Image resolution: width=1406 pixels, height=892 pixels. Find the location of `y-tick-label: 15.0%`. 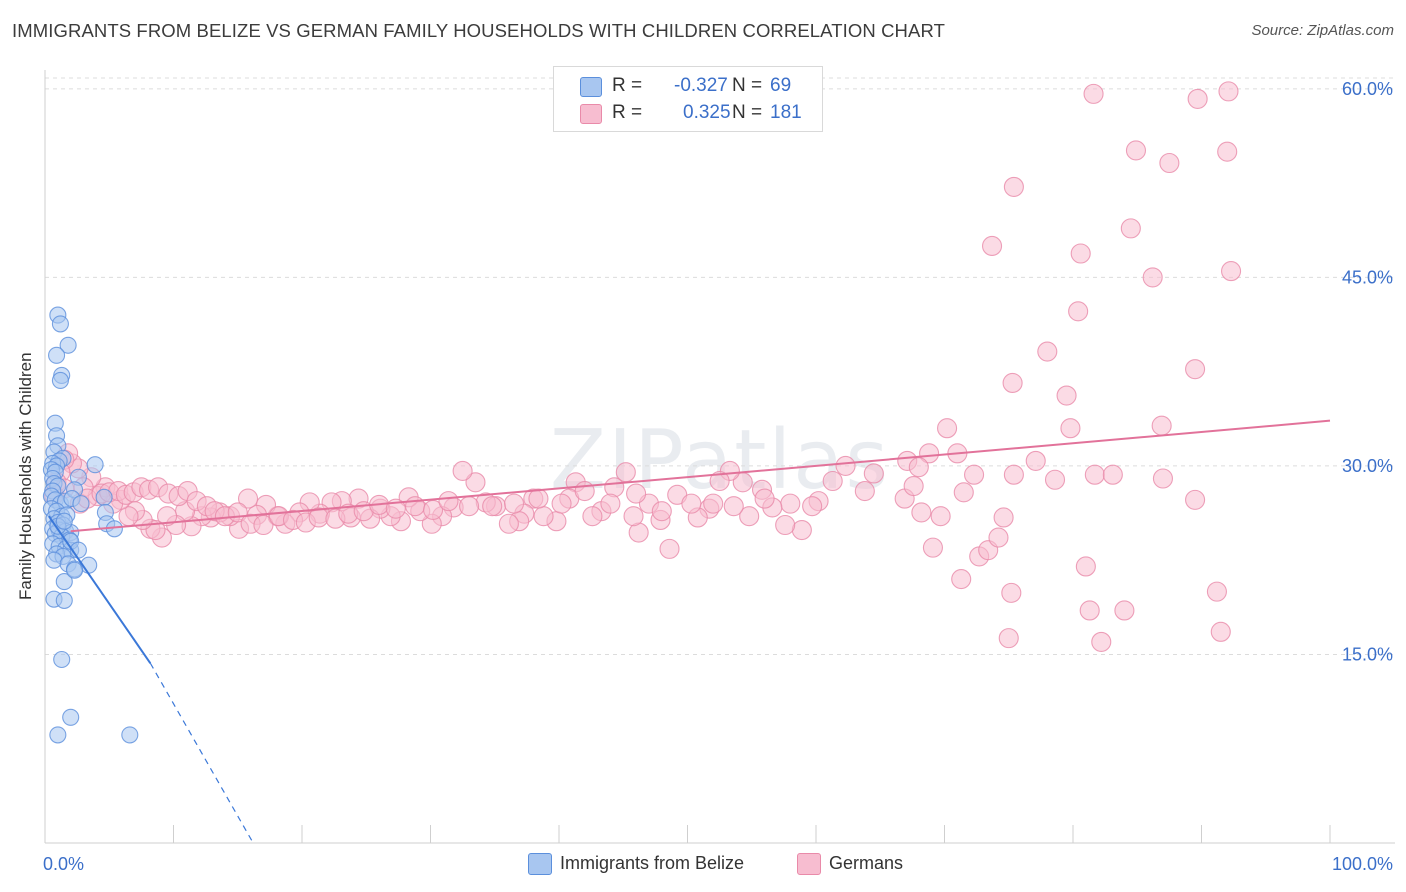

y-tick-label: 15.0% is located at coordinates (1367, 654).